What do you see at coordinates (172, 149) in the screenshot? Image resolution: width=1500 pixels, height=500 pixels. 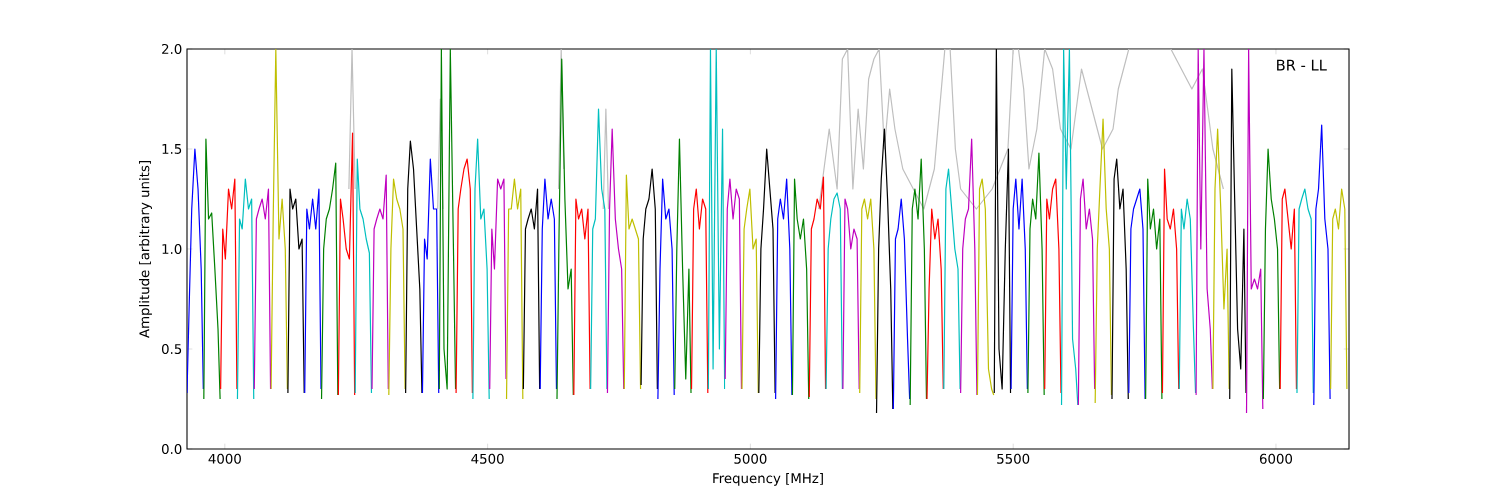 I see `y-tick-label: 1.5` at bounding box center [172, 149].